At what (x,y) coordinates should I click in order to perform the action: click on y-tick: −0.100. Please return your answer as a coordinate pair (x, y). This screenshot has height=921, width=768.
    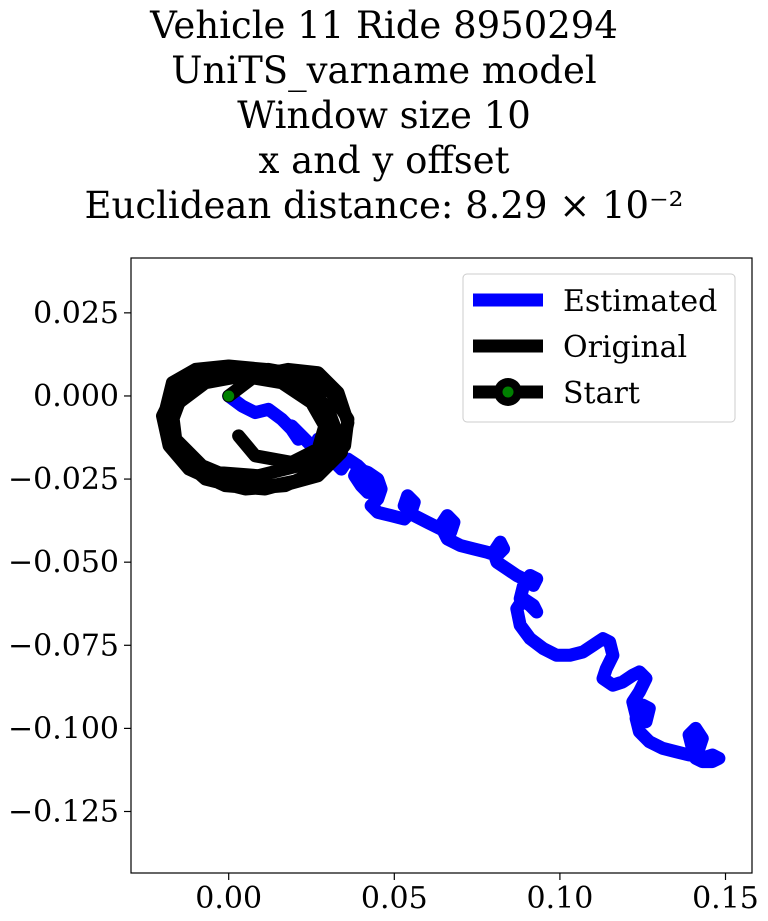
    Looking at the image, I should click on (69, 728).